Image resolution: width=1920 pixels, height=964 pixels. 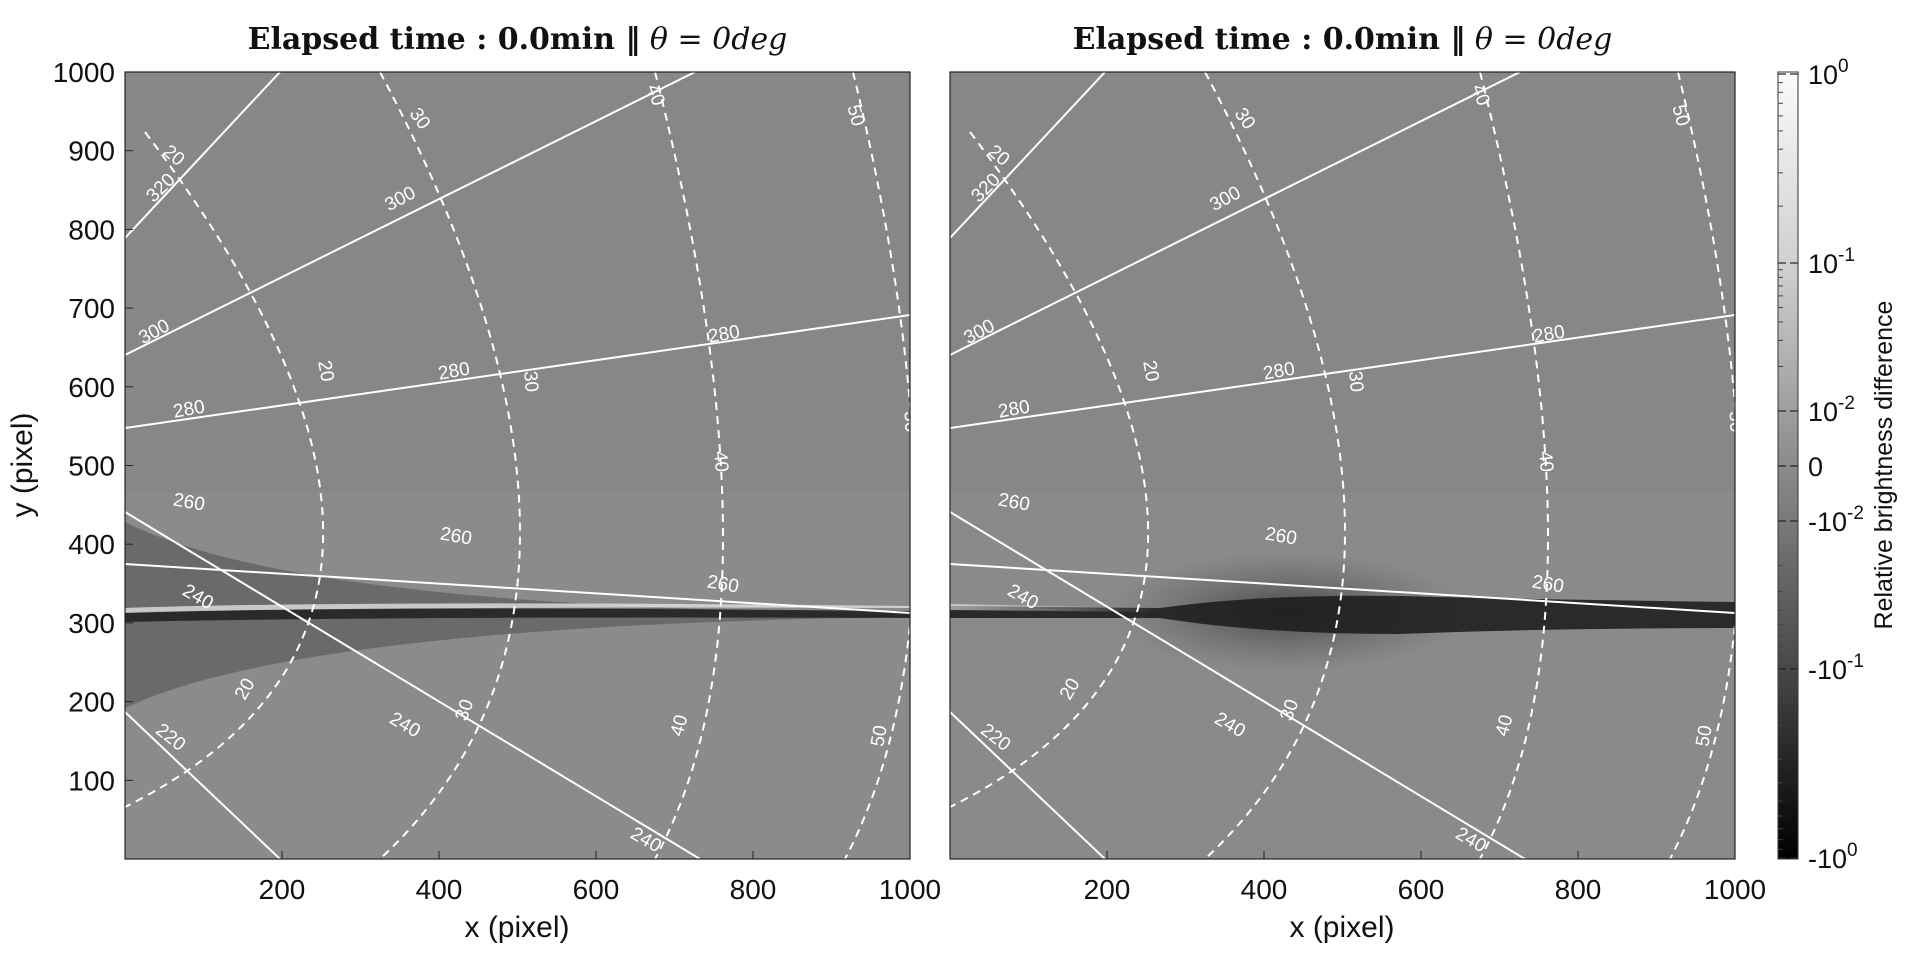 I want to click on colorbar-tick-label: -10-2, so click(x=1836, y=520).